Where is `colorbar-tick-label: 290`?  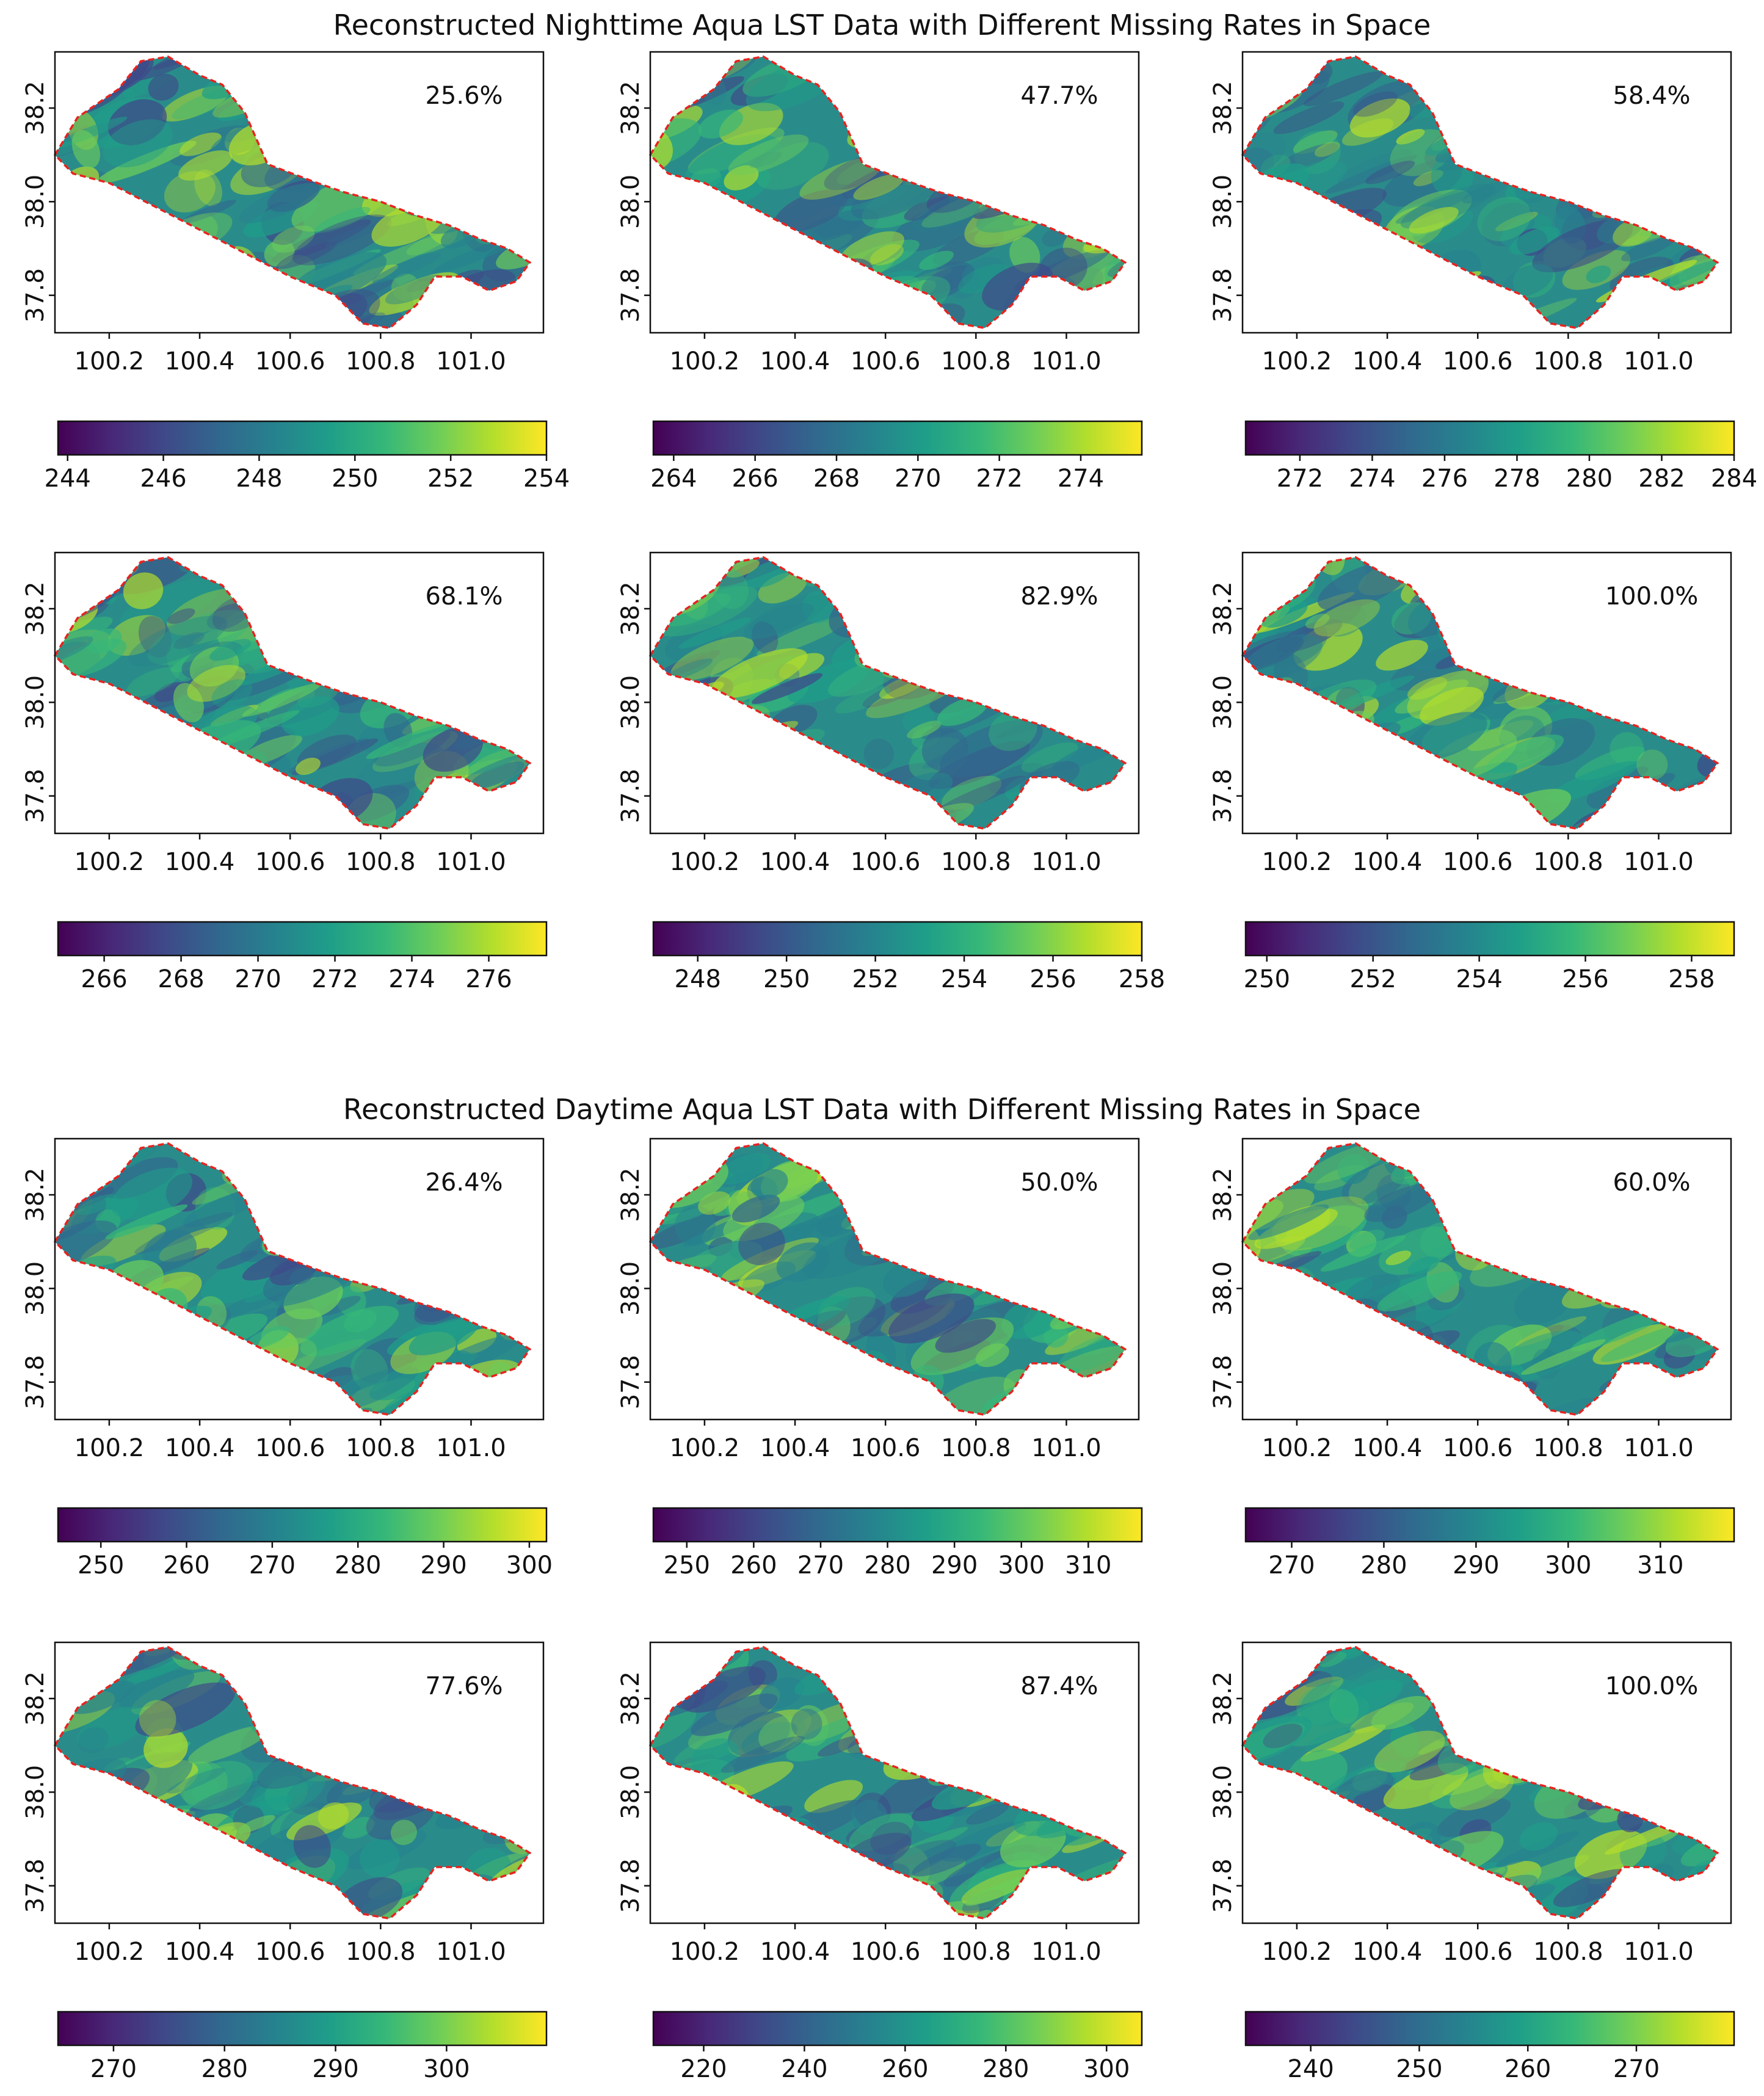 colorbar-tick-label: 290 is located at coordinates (335, 2069).